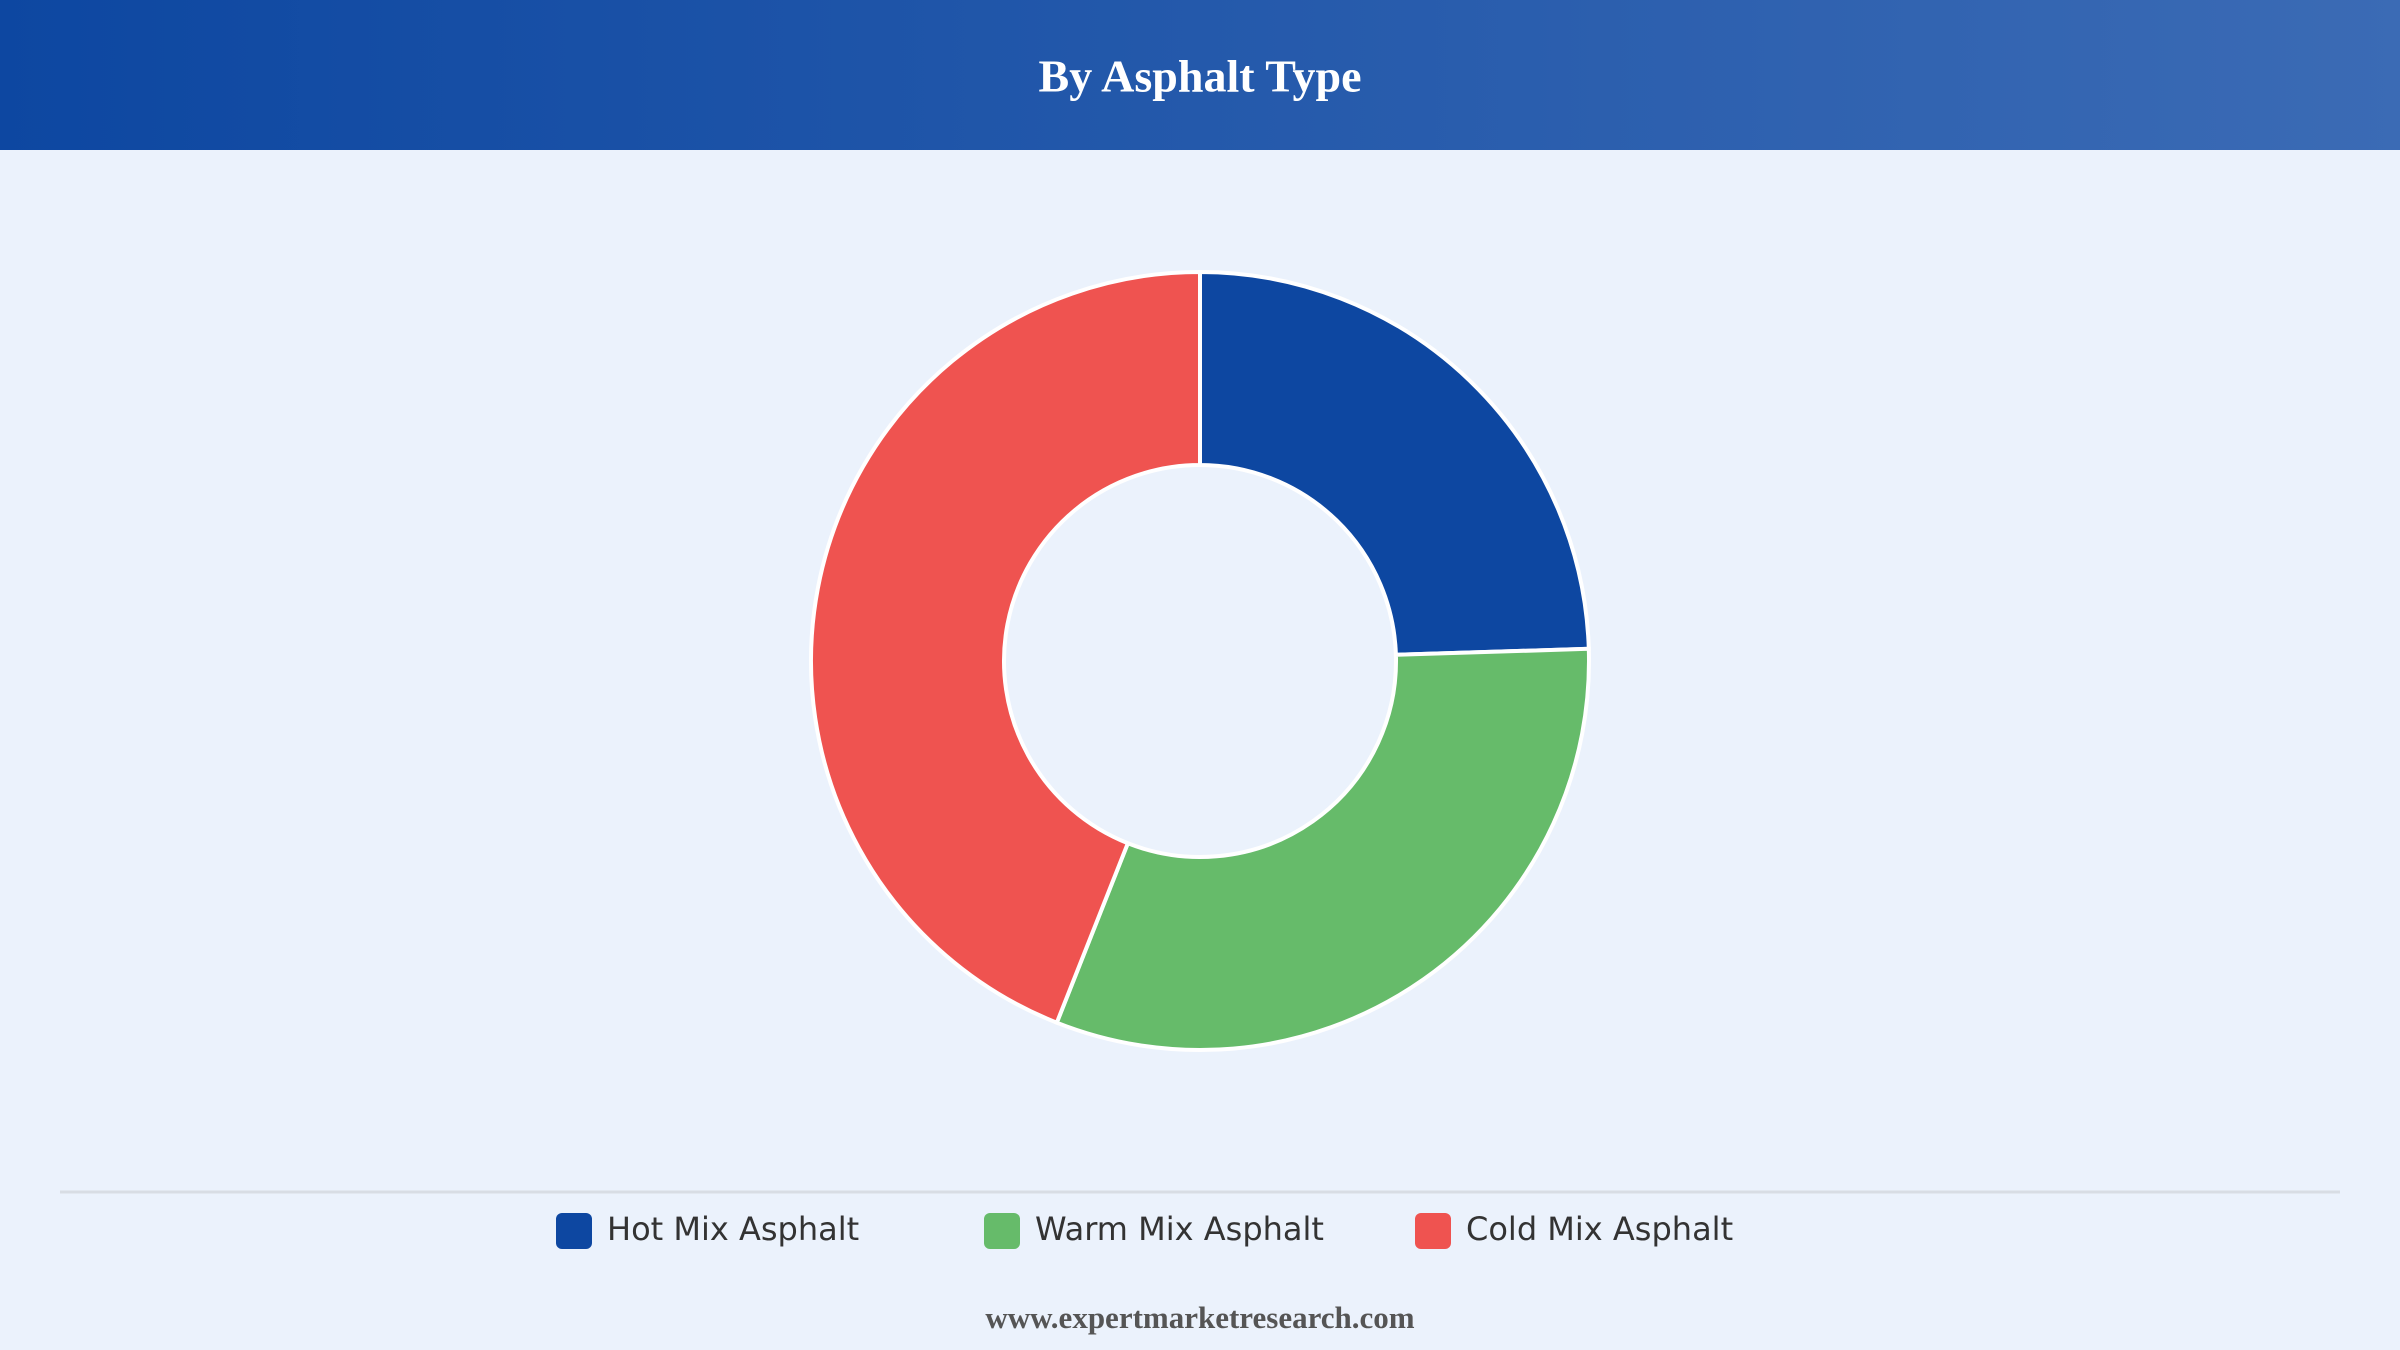 This screenshot has height=1350, width=2400. I want to click on source: www.expertmarketresearch.com, so click(1199, 1317).